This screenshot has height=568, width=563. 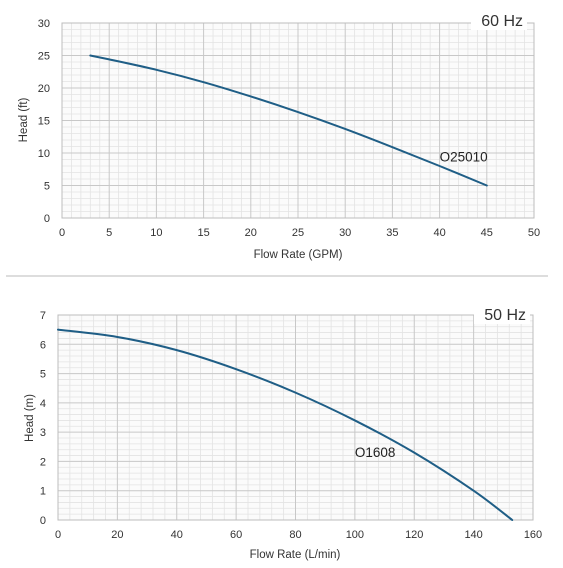 I want to click on chart-60hz-x-tick-label: 5, so click(x=109, y=233).